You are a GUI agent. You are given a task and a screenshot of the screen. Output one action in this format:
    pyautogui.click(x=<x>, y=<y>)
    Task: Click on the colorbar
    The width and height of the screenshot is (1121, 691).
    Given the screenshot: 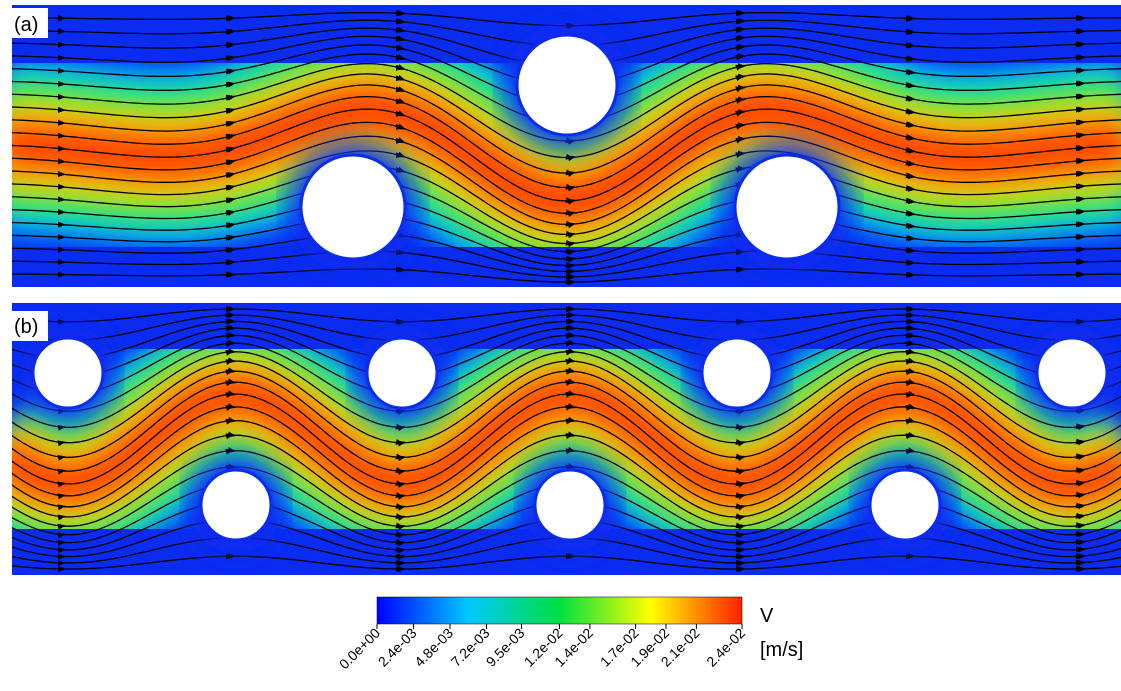 What is the action you would take?
    pyautogui.click(x=559, y=610)
    